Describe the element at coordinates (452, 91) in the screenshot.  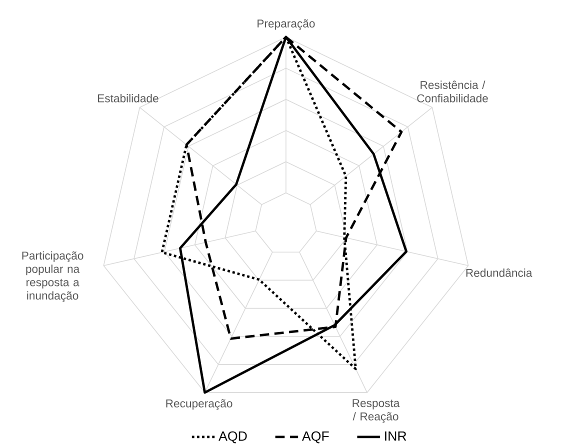
I see `spoke-label: Resistência / Confiabilidade` at that location.